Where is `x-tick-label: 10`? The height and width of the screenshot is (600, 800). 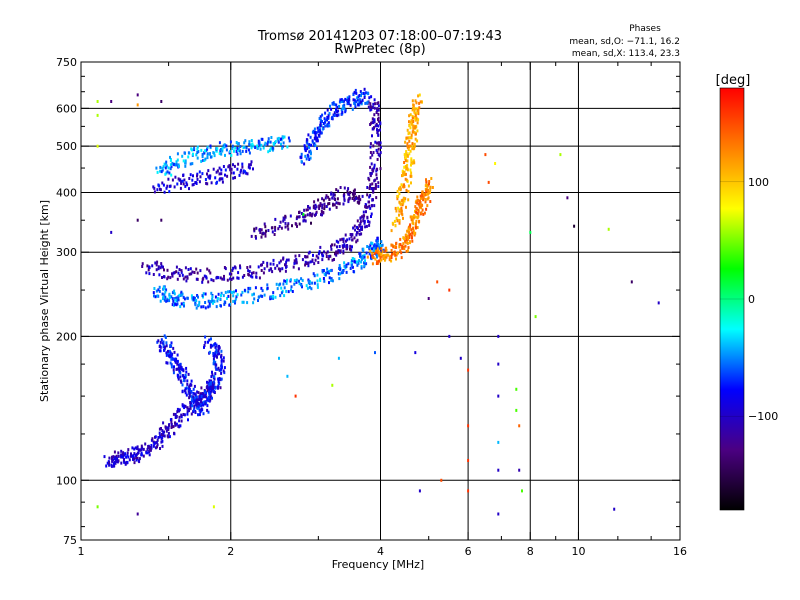 x-tick-label: 10 is located at coordinates (578, 551).